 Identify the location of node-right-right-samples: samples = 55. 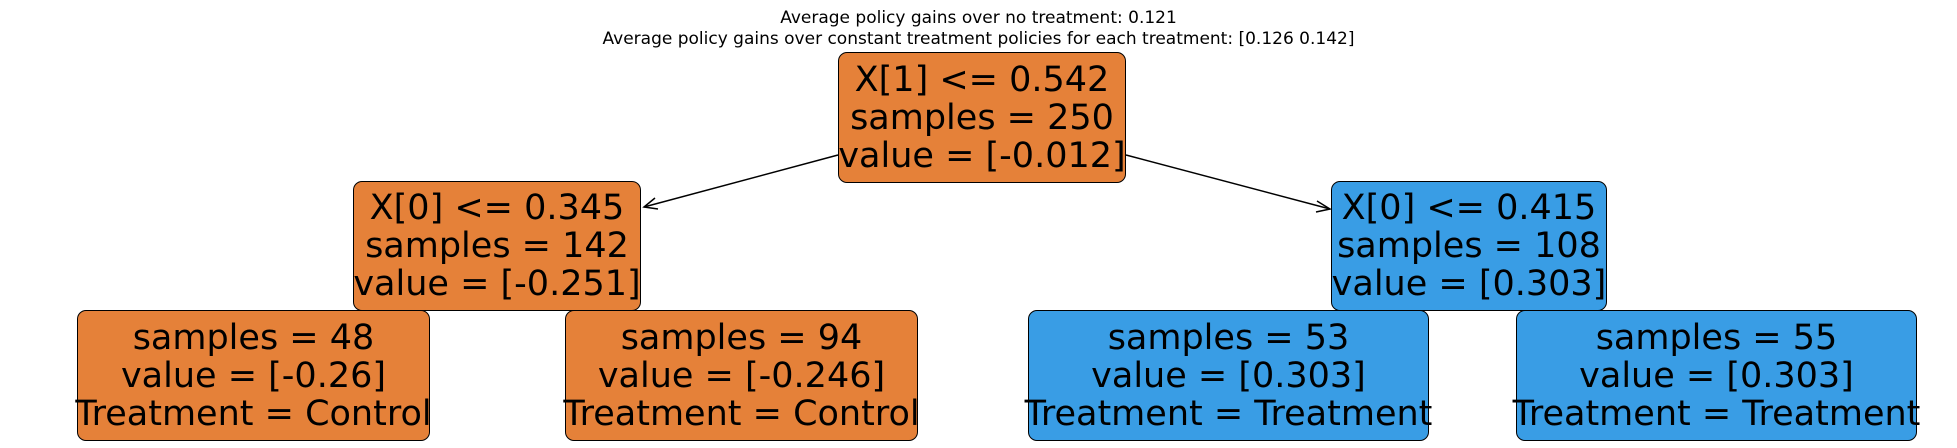
(1716, 337).